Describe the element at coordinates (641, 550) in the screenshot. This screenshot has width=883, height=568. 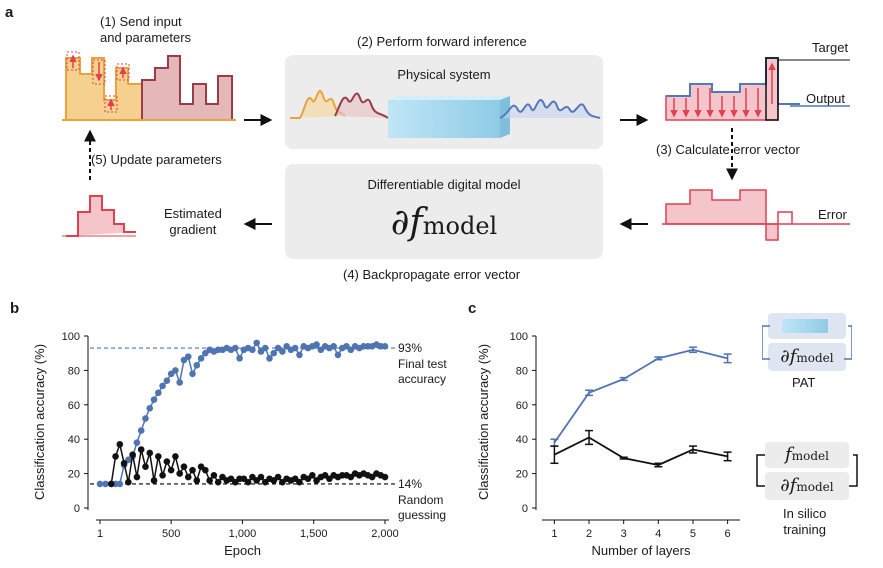
I see `x-axis-label-c: Number of layers` at that location.